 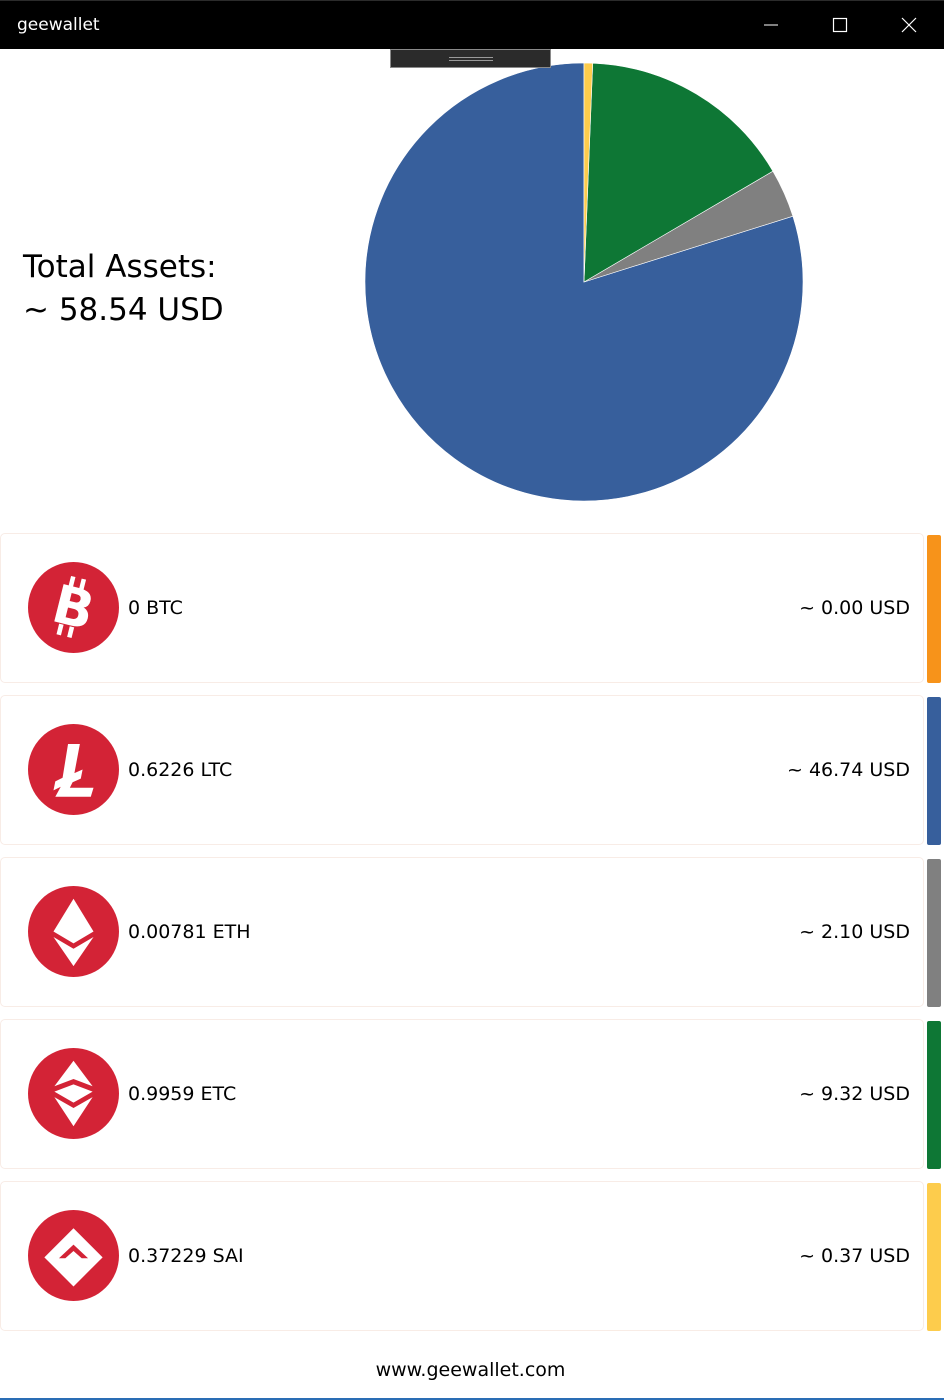 I want to click on account-card-sai: 0.37229 SAI ~ 0.37 USD, so click(x=470, y=1257).